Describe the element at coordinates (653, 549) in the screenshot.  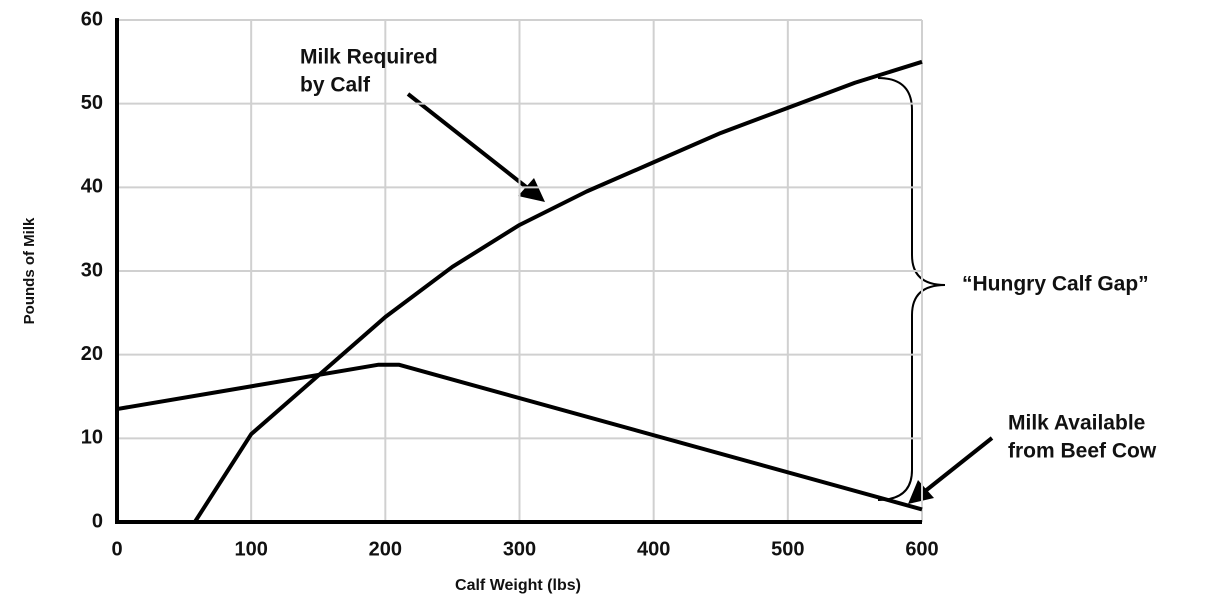
I see `x-tick-label: 400` at that location.